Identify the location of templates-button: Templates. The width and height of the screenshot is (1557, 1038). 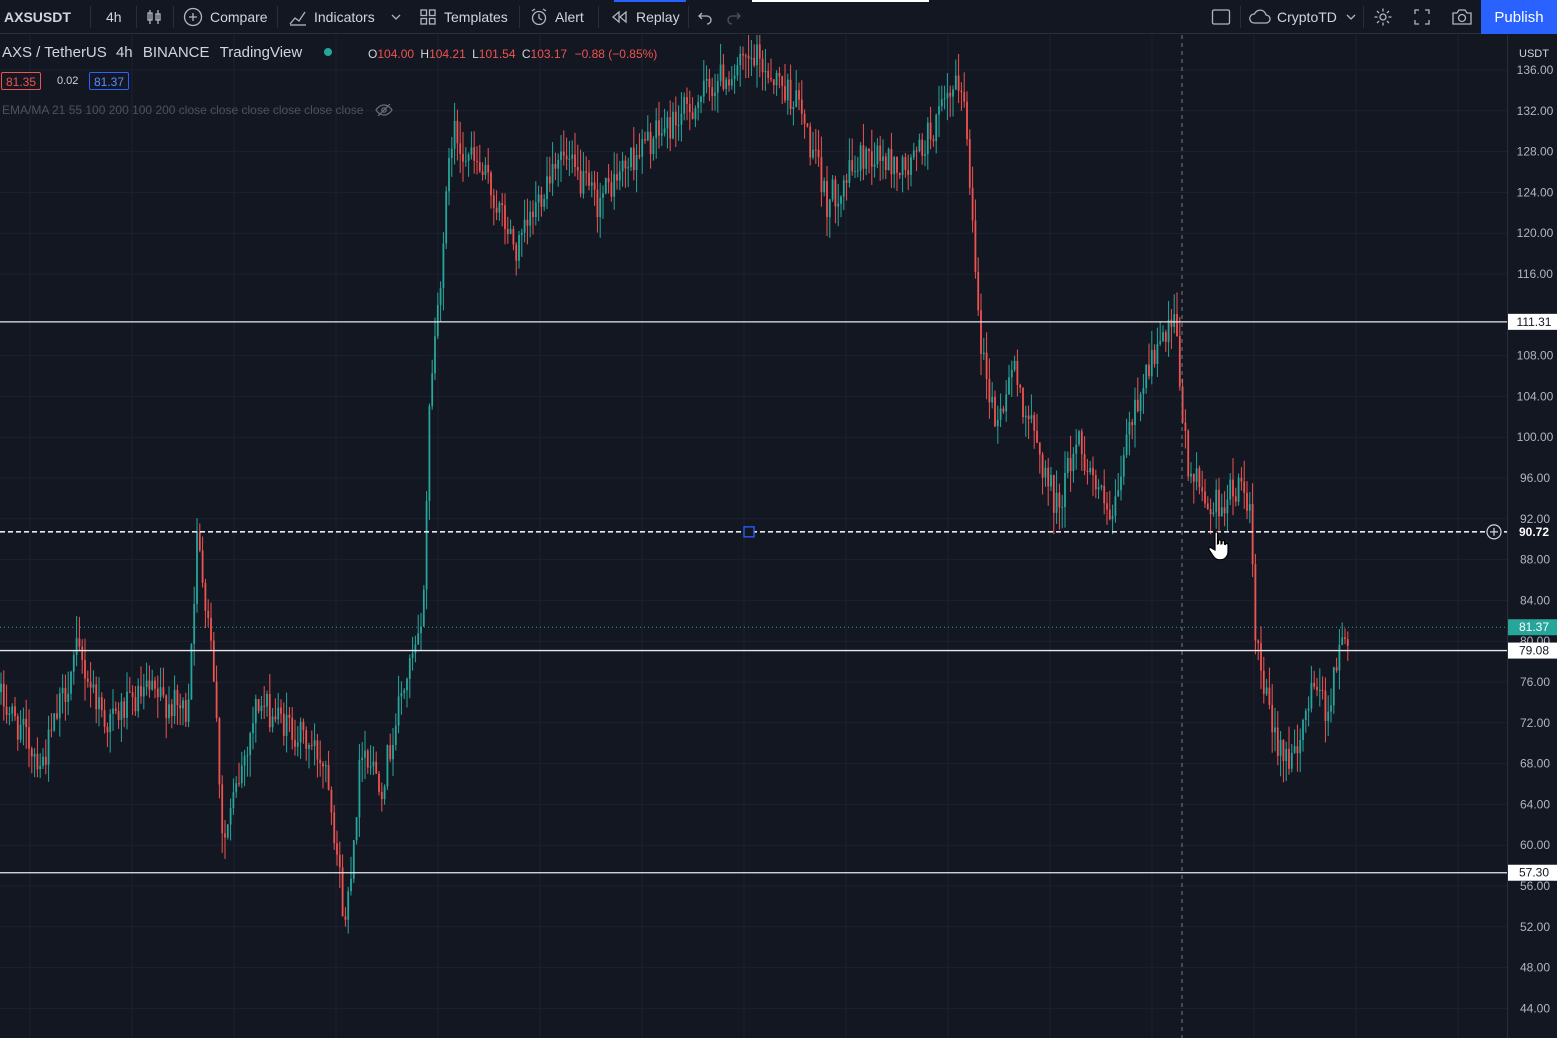
(463, 17).